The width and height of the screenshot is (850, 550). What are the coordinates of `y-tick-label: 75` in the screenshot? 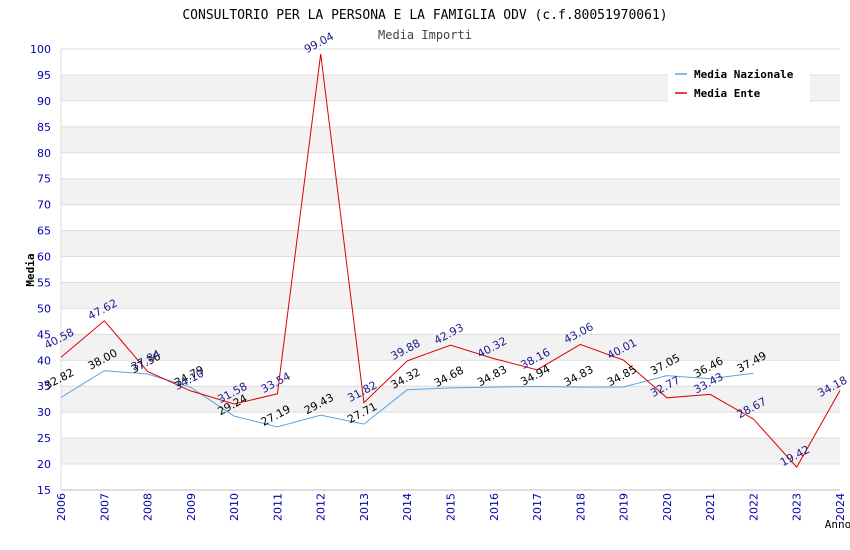 It's located at (44, 179).